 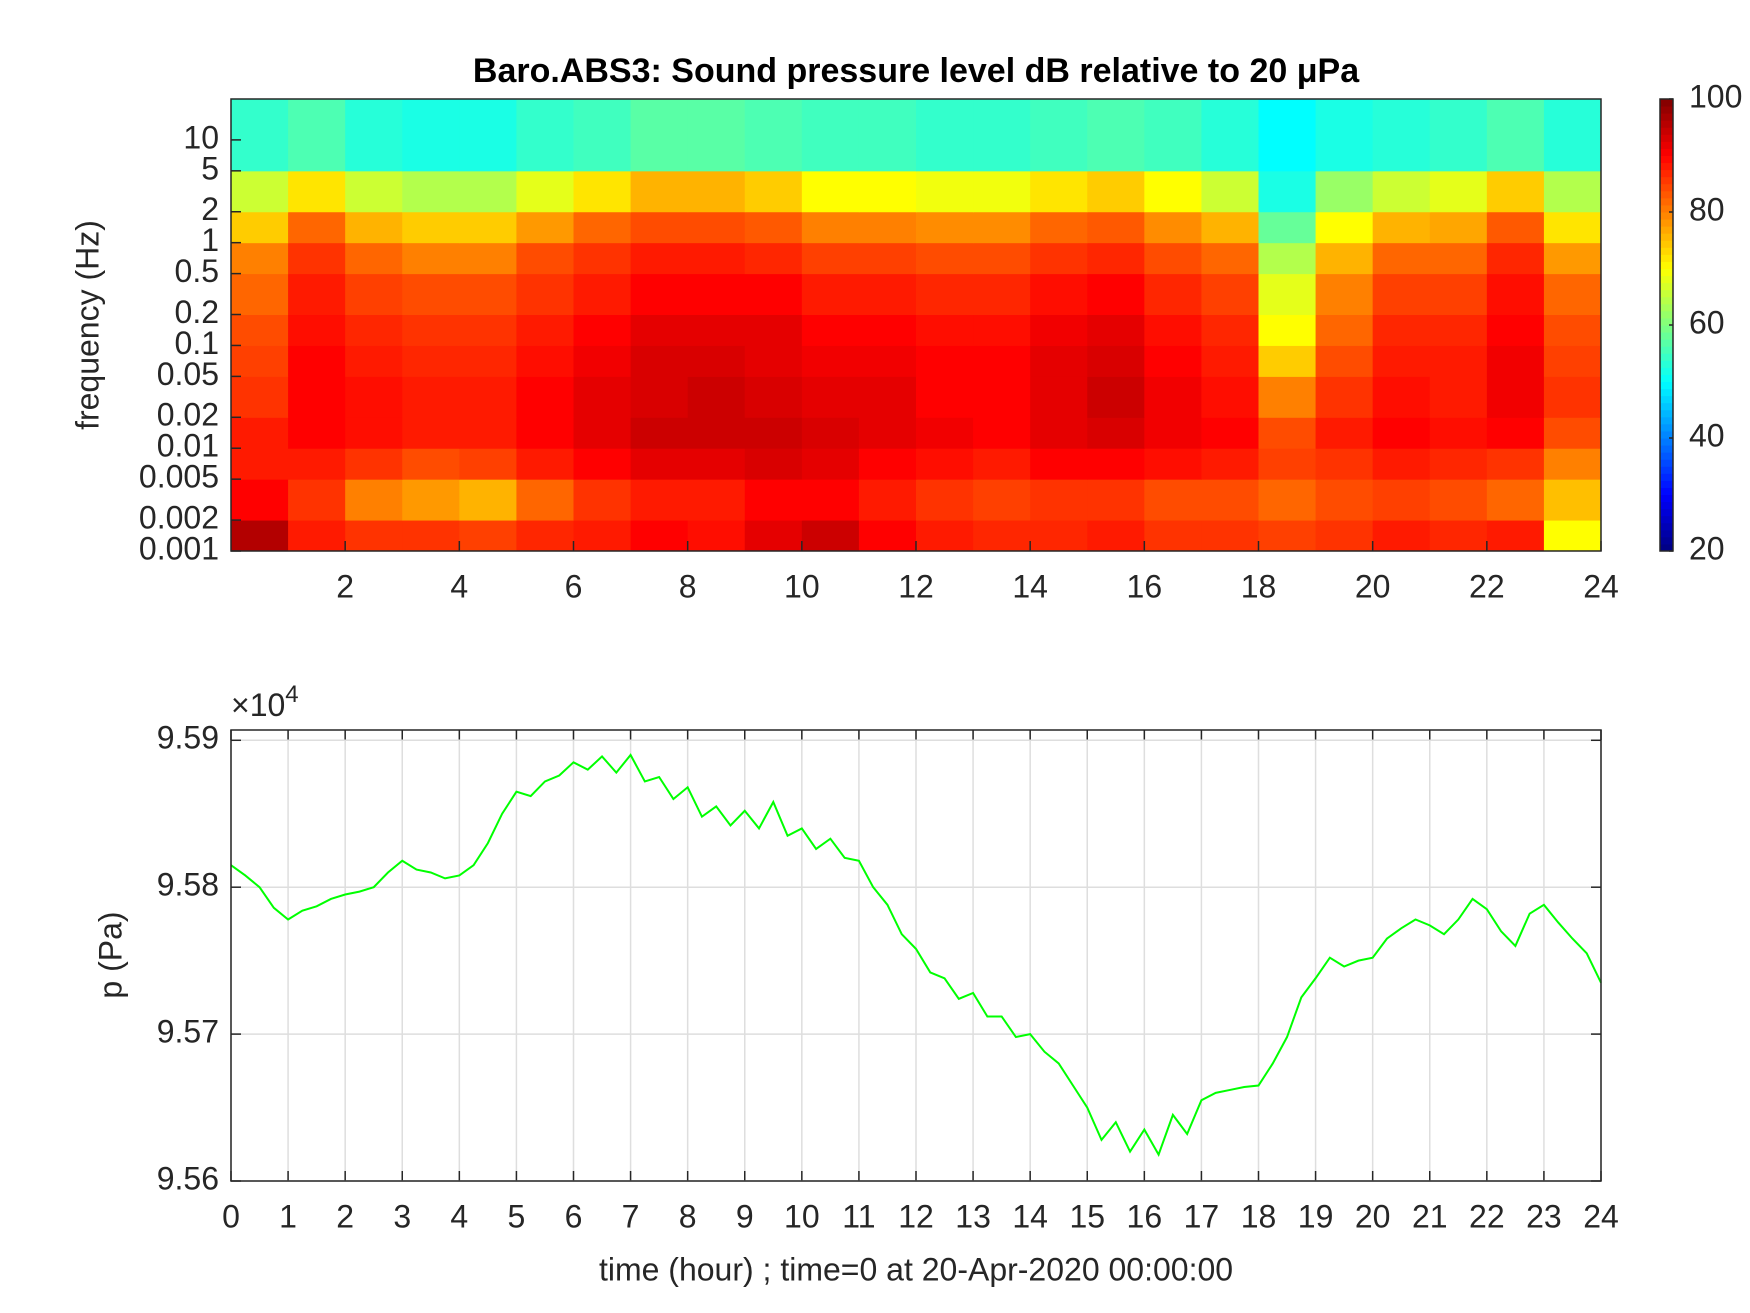 What do you see at coordinates (197, 271) in the screenshot?
I see `y-tick-label: 0.5` at bounding box center [197, 271].